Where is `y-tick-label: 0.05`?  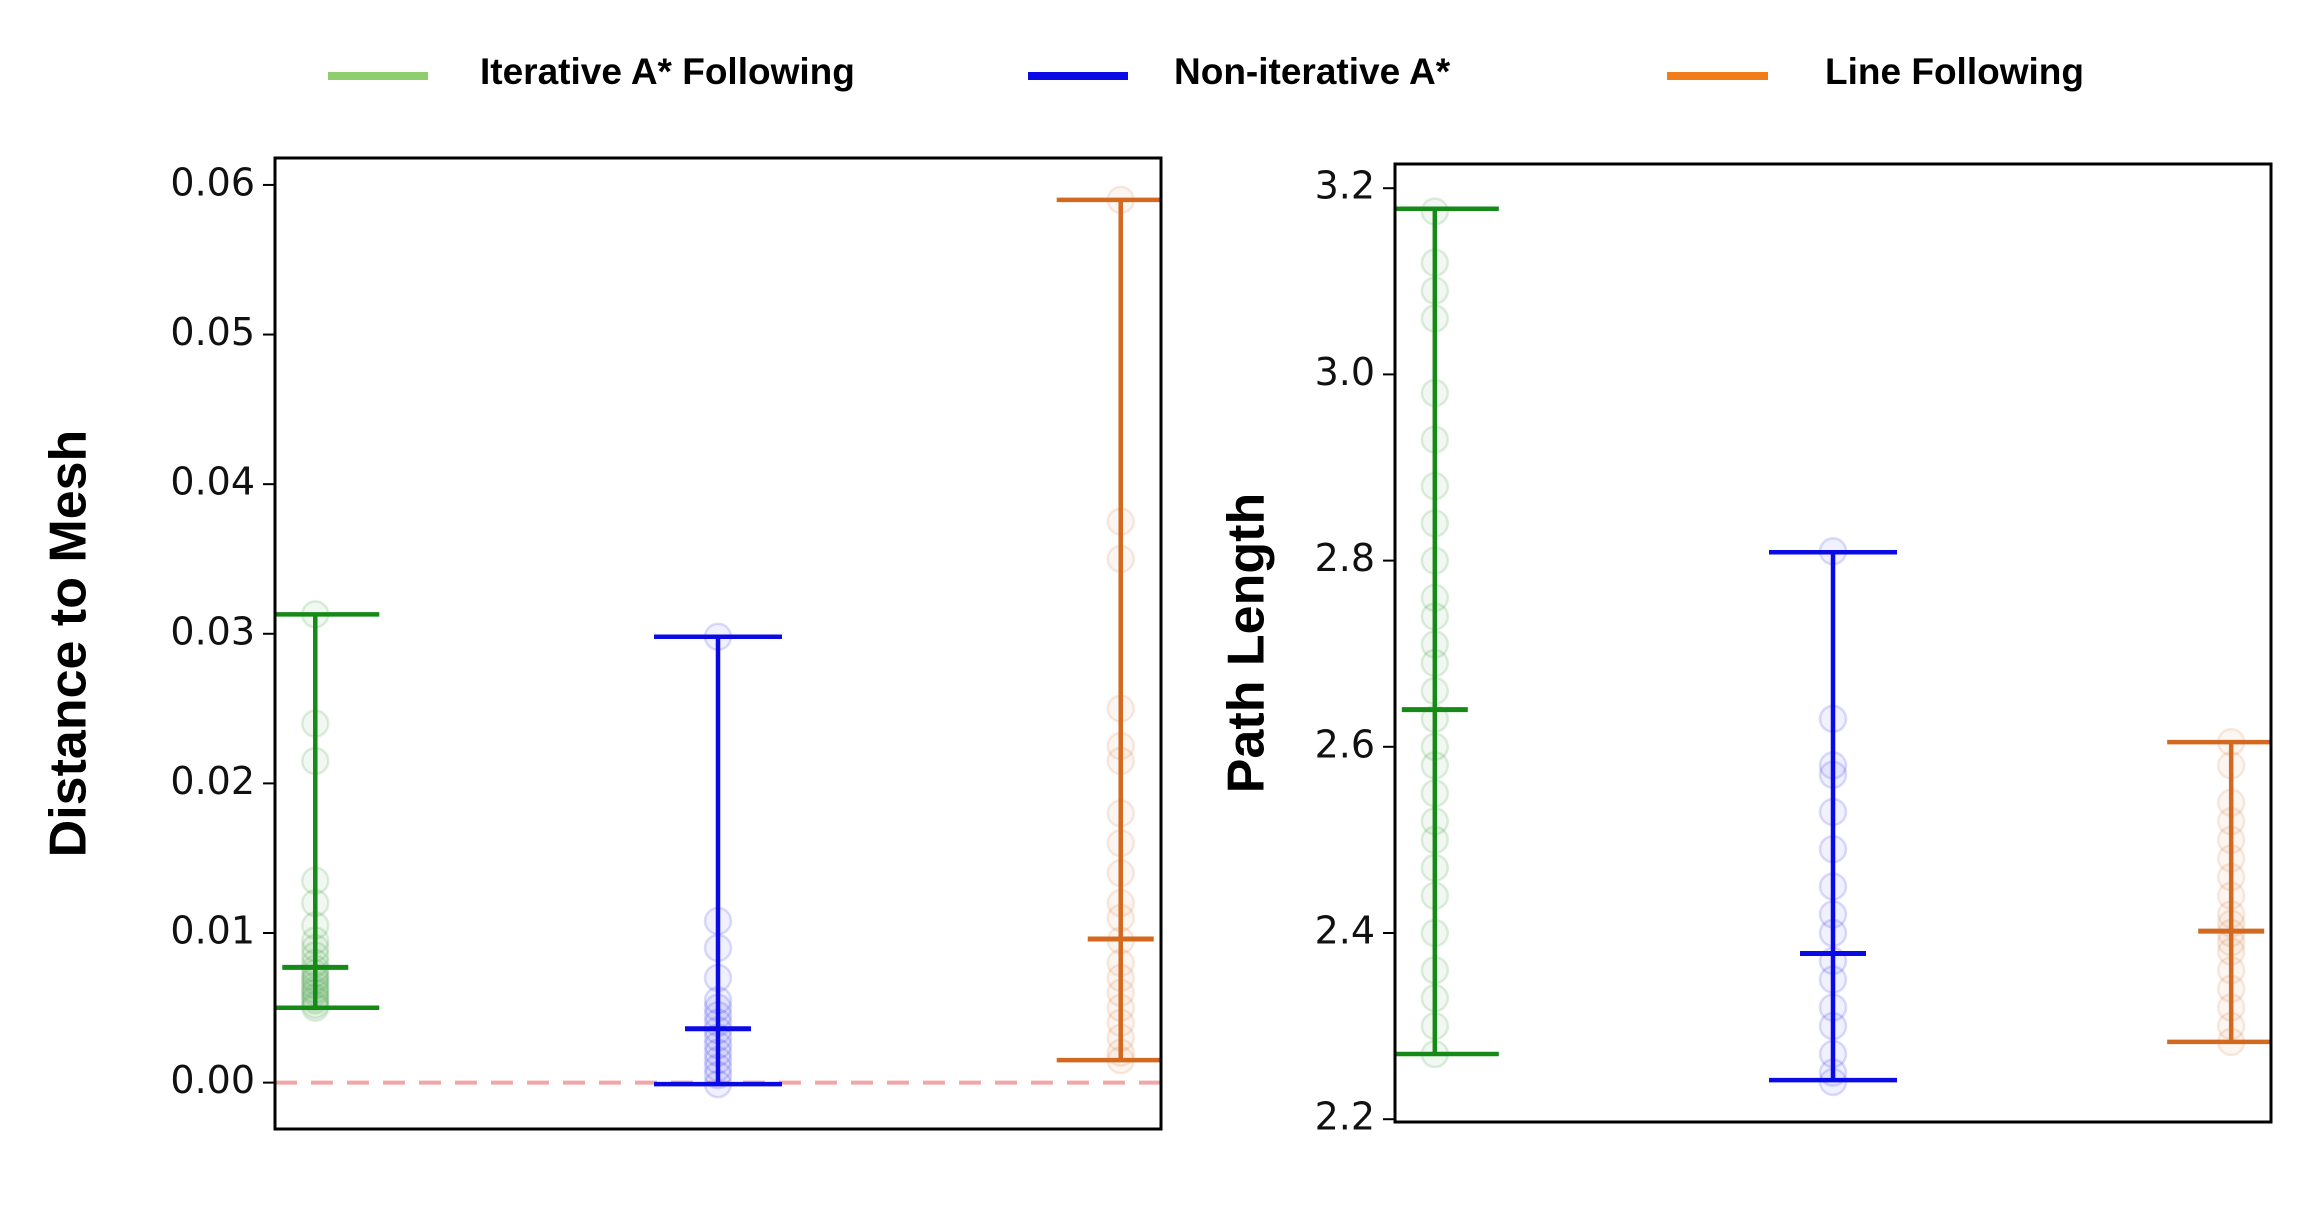
y-tick-label: 0.05 is located at coordinates (212, 332).